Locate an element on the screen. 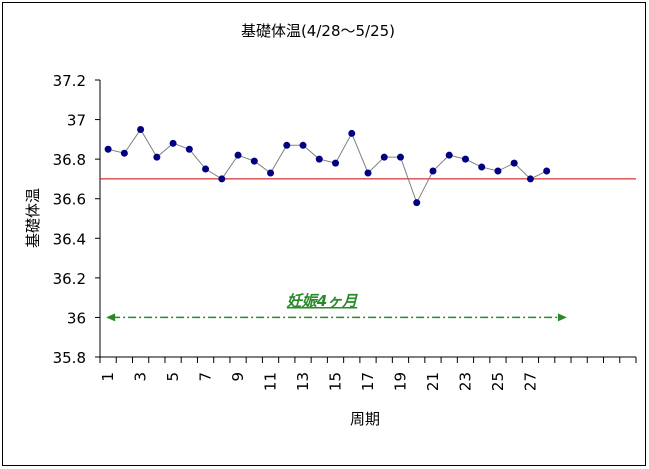 This screenshot has height=469, width=649. x-tick-label: 5 is located at coordinates (173, 377).